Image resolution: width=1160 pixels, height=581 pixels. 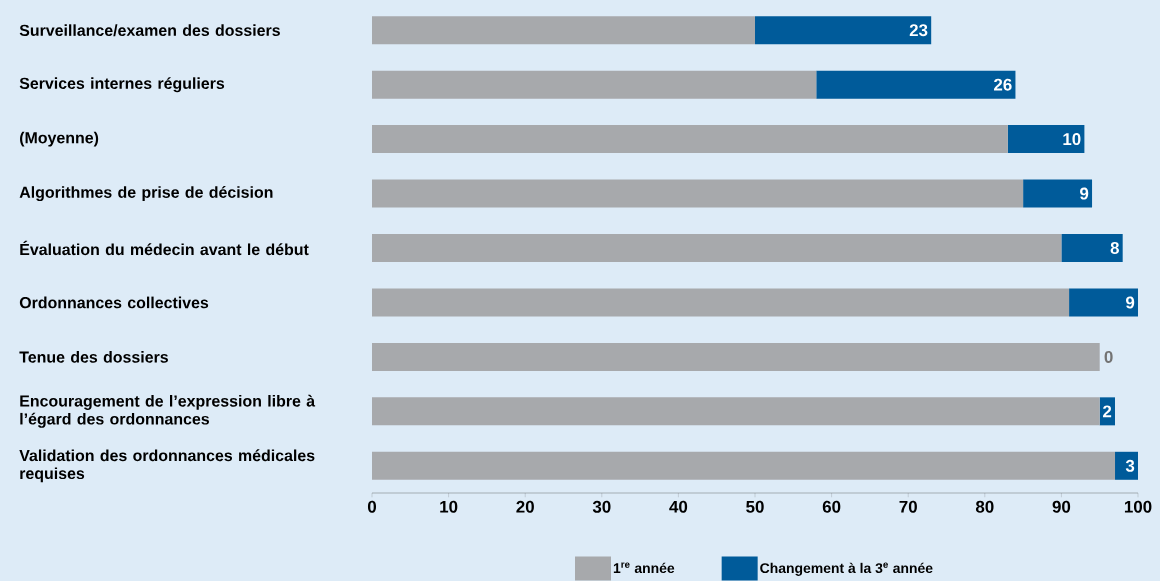 I want to click on data-label: 10, so click(x=1072, y=139).